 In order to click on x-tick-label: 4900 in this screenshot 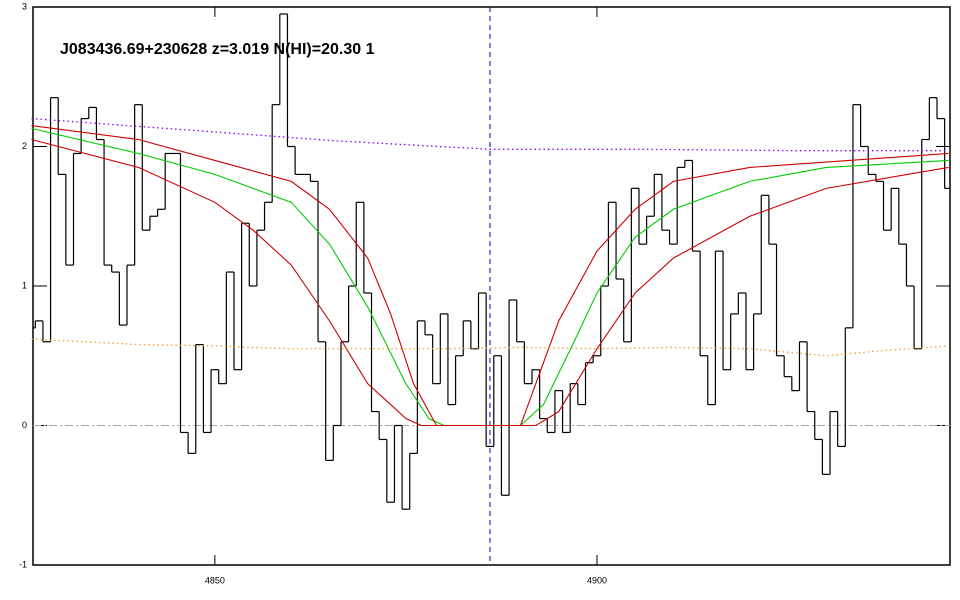, I will do `click(597, 580)`.